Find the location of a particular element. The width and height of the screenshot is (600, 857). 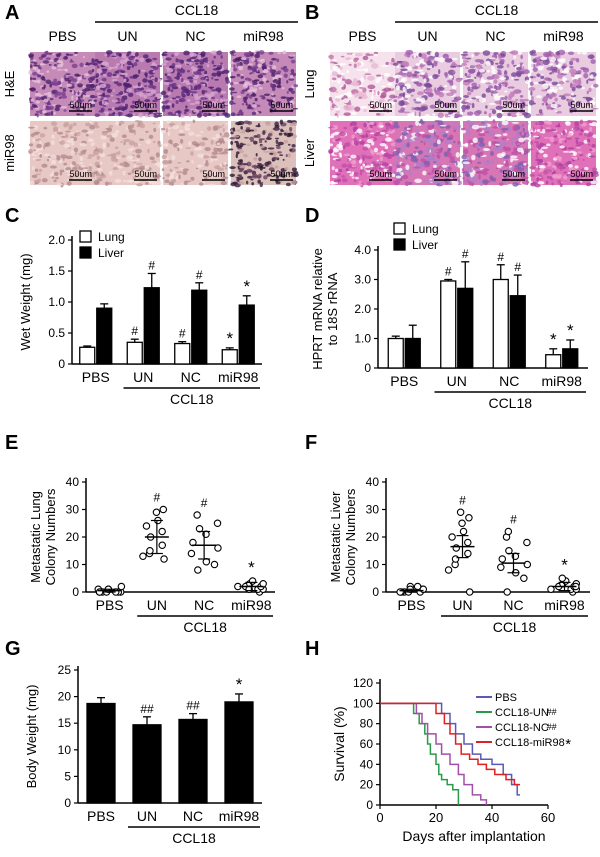

y-tick-label: 25 is located at coordinates (65, 670).